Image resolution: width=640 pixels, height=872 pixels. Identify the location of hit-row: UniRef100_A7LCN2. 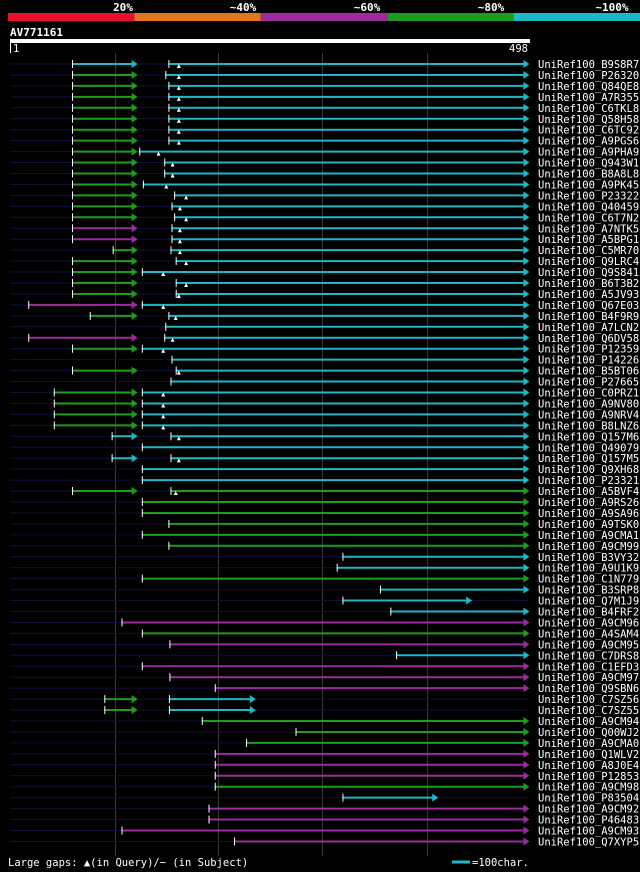
(324, 328).